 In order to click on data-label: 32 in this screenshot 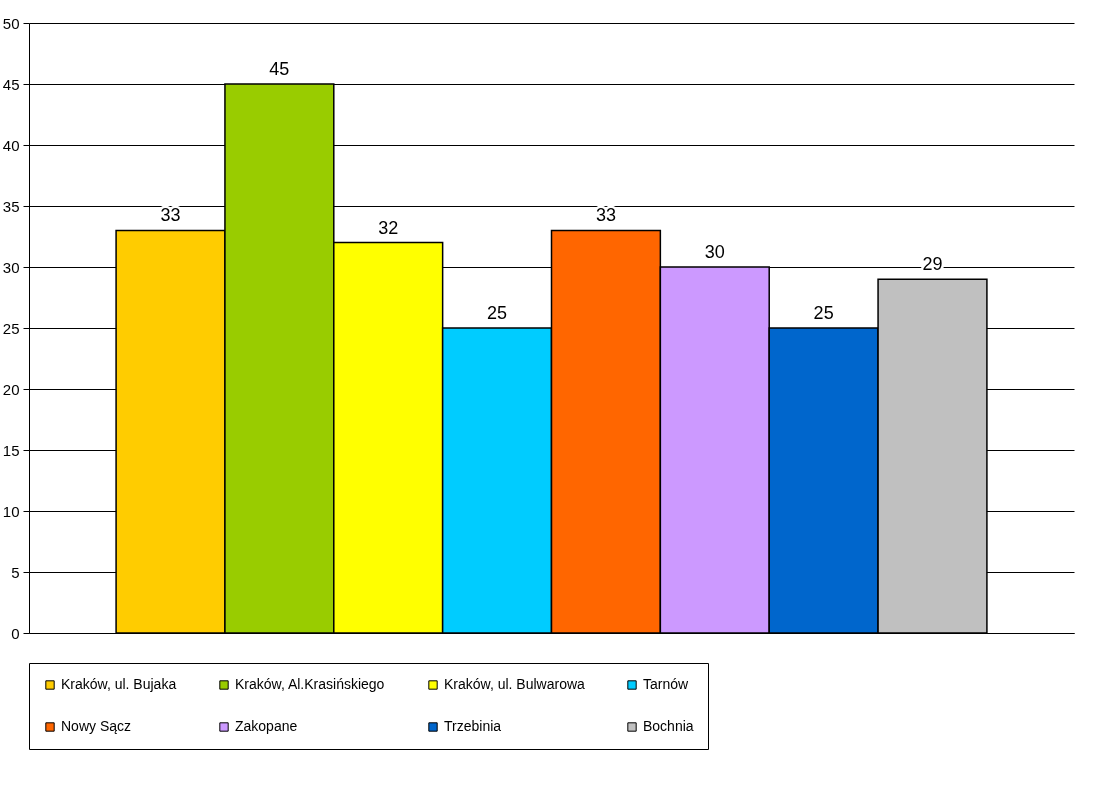, I will do `click(388, 227)`.